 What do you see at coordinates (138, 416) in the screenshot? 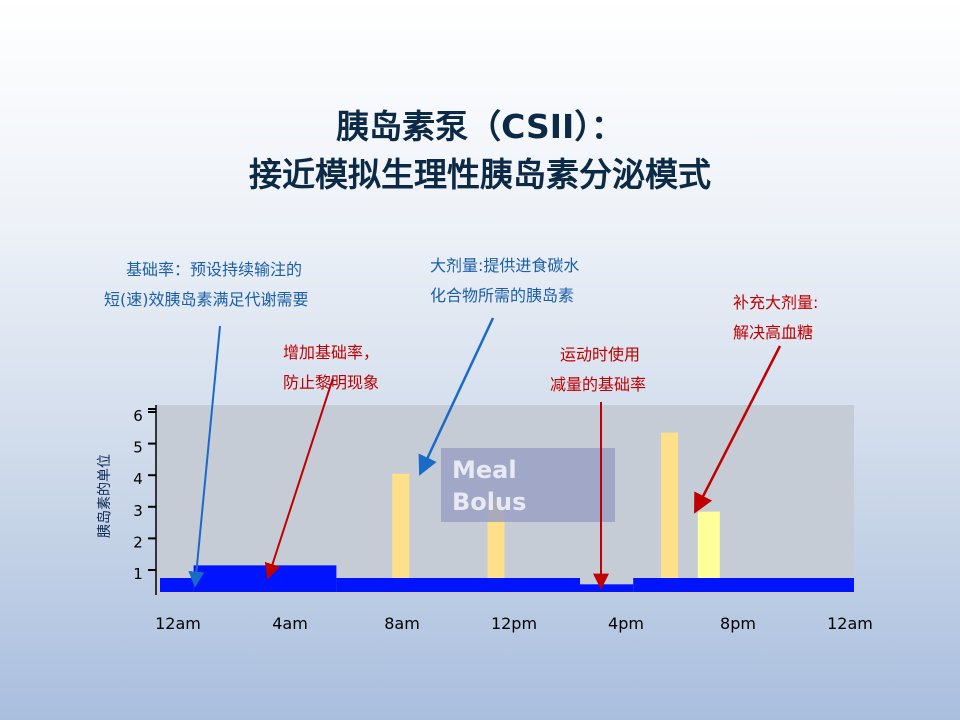
I see `y-tick-label: 6` at bounding box center [138, 416].